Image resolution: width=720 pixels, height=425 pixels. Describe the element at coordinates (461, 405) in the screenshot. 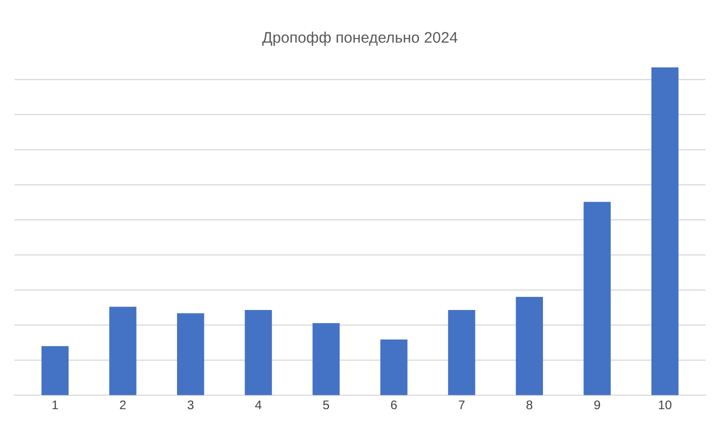

I see `x-tick-label: 7` at that location.